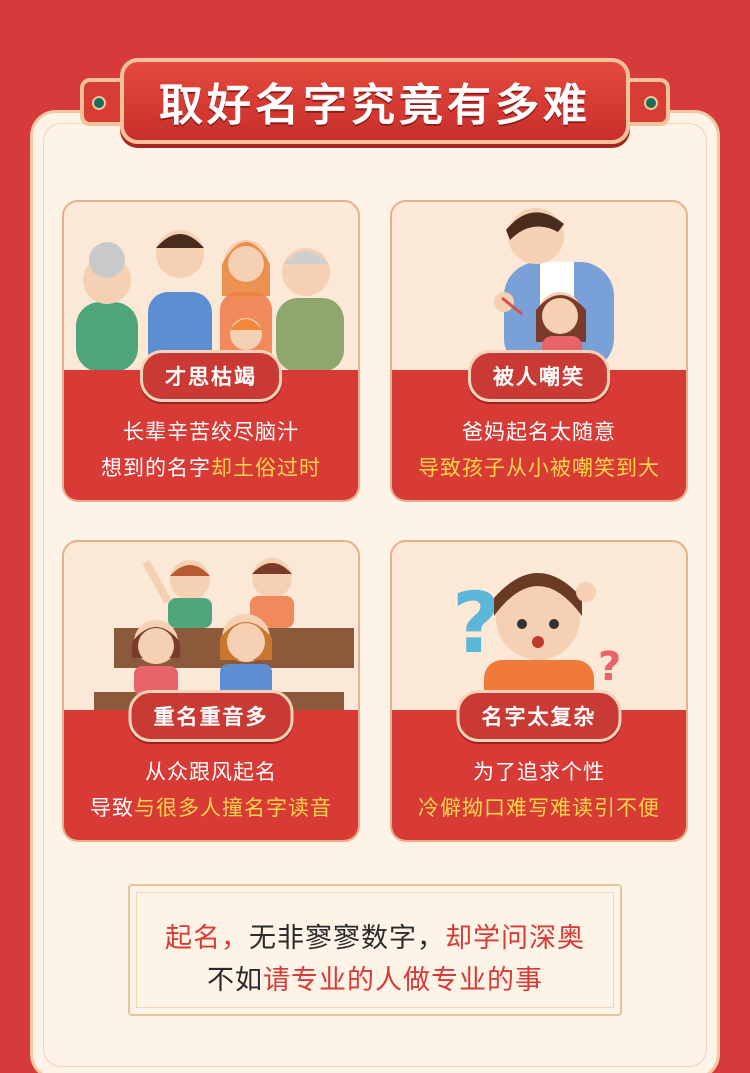 Image resolution: width=750 pixels, height=1073 pixels. I want to click on card-line2: 想到的名字却土俗过时, so click(211, 468).